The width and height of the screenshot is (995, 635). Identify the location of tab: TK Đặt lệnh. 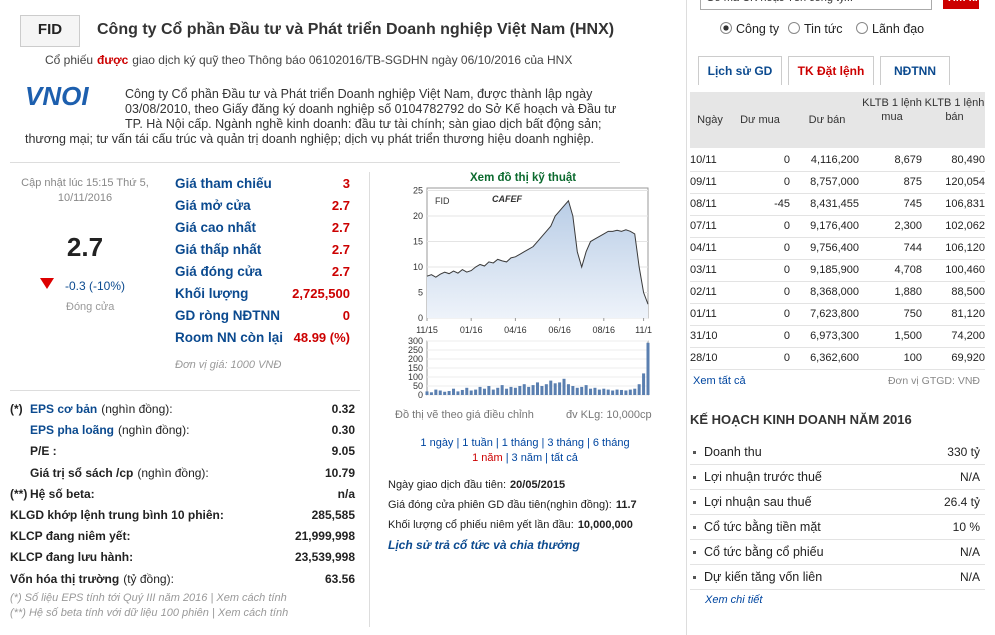
(831, 70).